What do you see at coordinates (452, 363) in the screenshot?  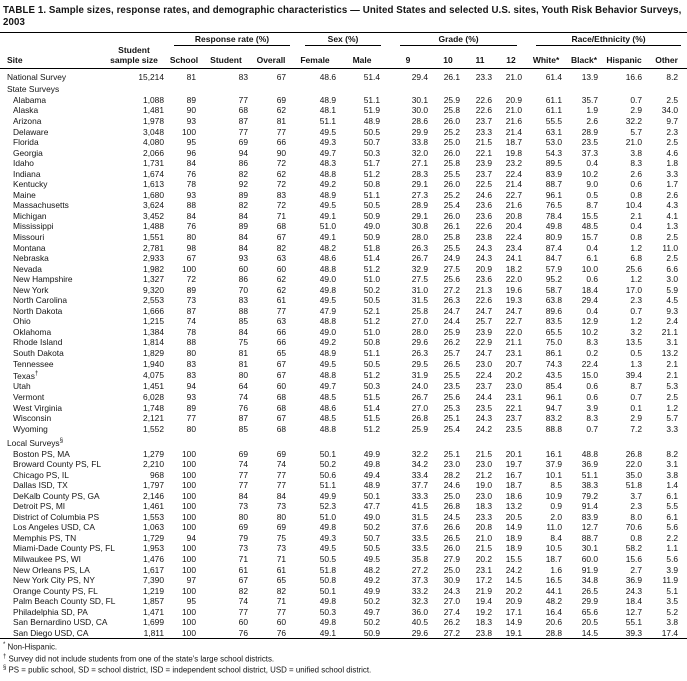 I see `value-cell: 26.5` at bounding box center [452, 363].